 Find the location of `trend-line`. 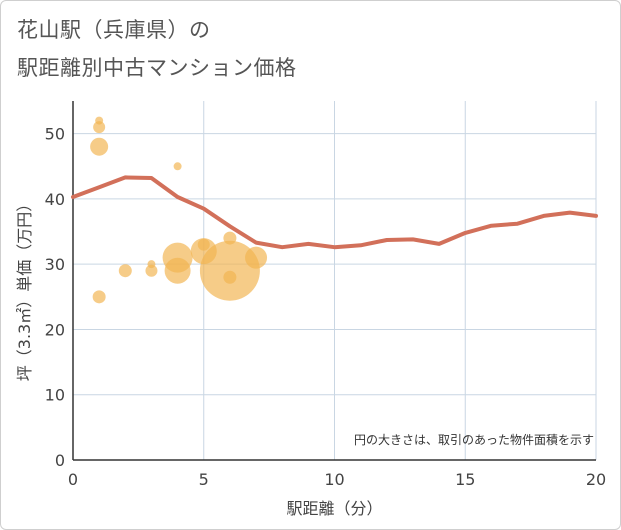

trend-line is located at coordinates (334, 212).